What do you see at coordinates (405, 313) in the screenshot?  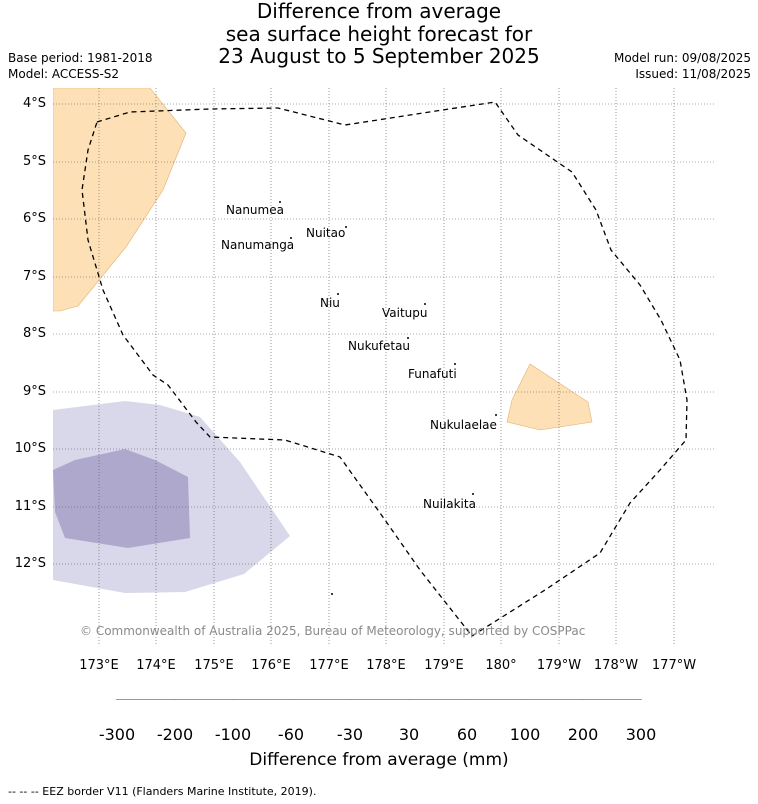 I see `island-label-vaitupu: Vaitupu` at bounding box center [405, 313].